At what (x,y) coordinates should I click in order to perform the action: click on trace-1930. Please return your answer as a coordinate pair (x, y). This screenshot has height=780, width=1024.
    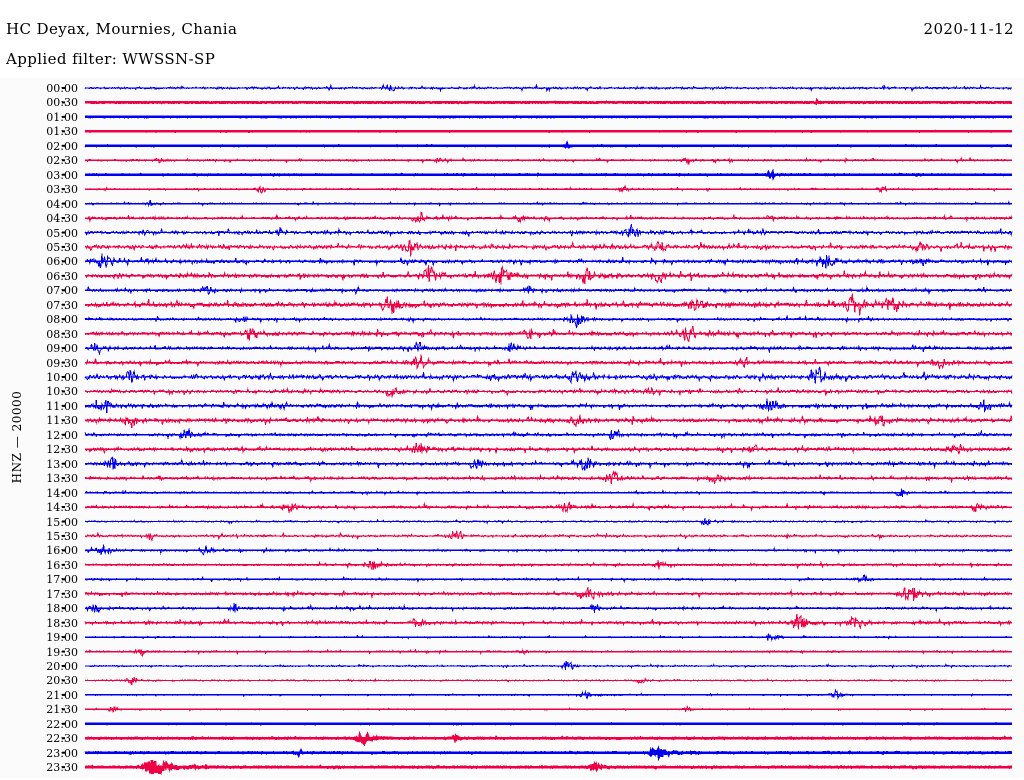
    Looking at the image, I should click on (548, 653).